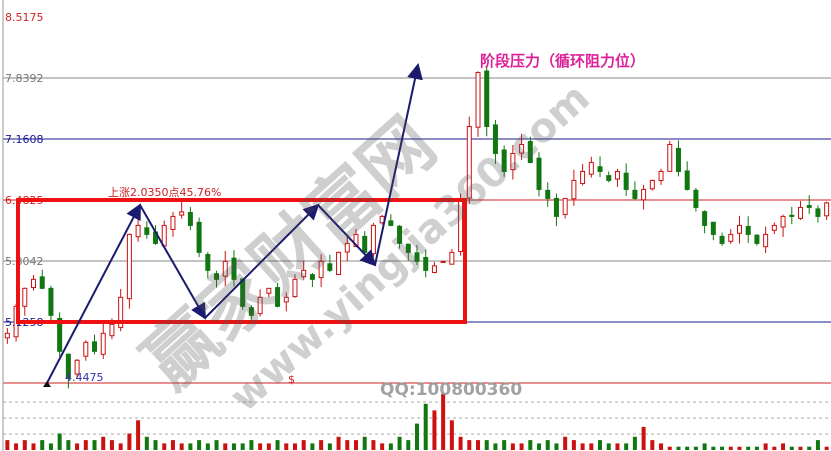  Describe the element at coordinates (562, 61) in the screenshot. I see `annotation-title: 阶段压力（循环阻力位）` at that location.